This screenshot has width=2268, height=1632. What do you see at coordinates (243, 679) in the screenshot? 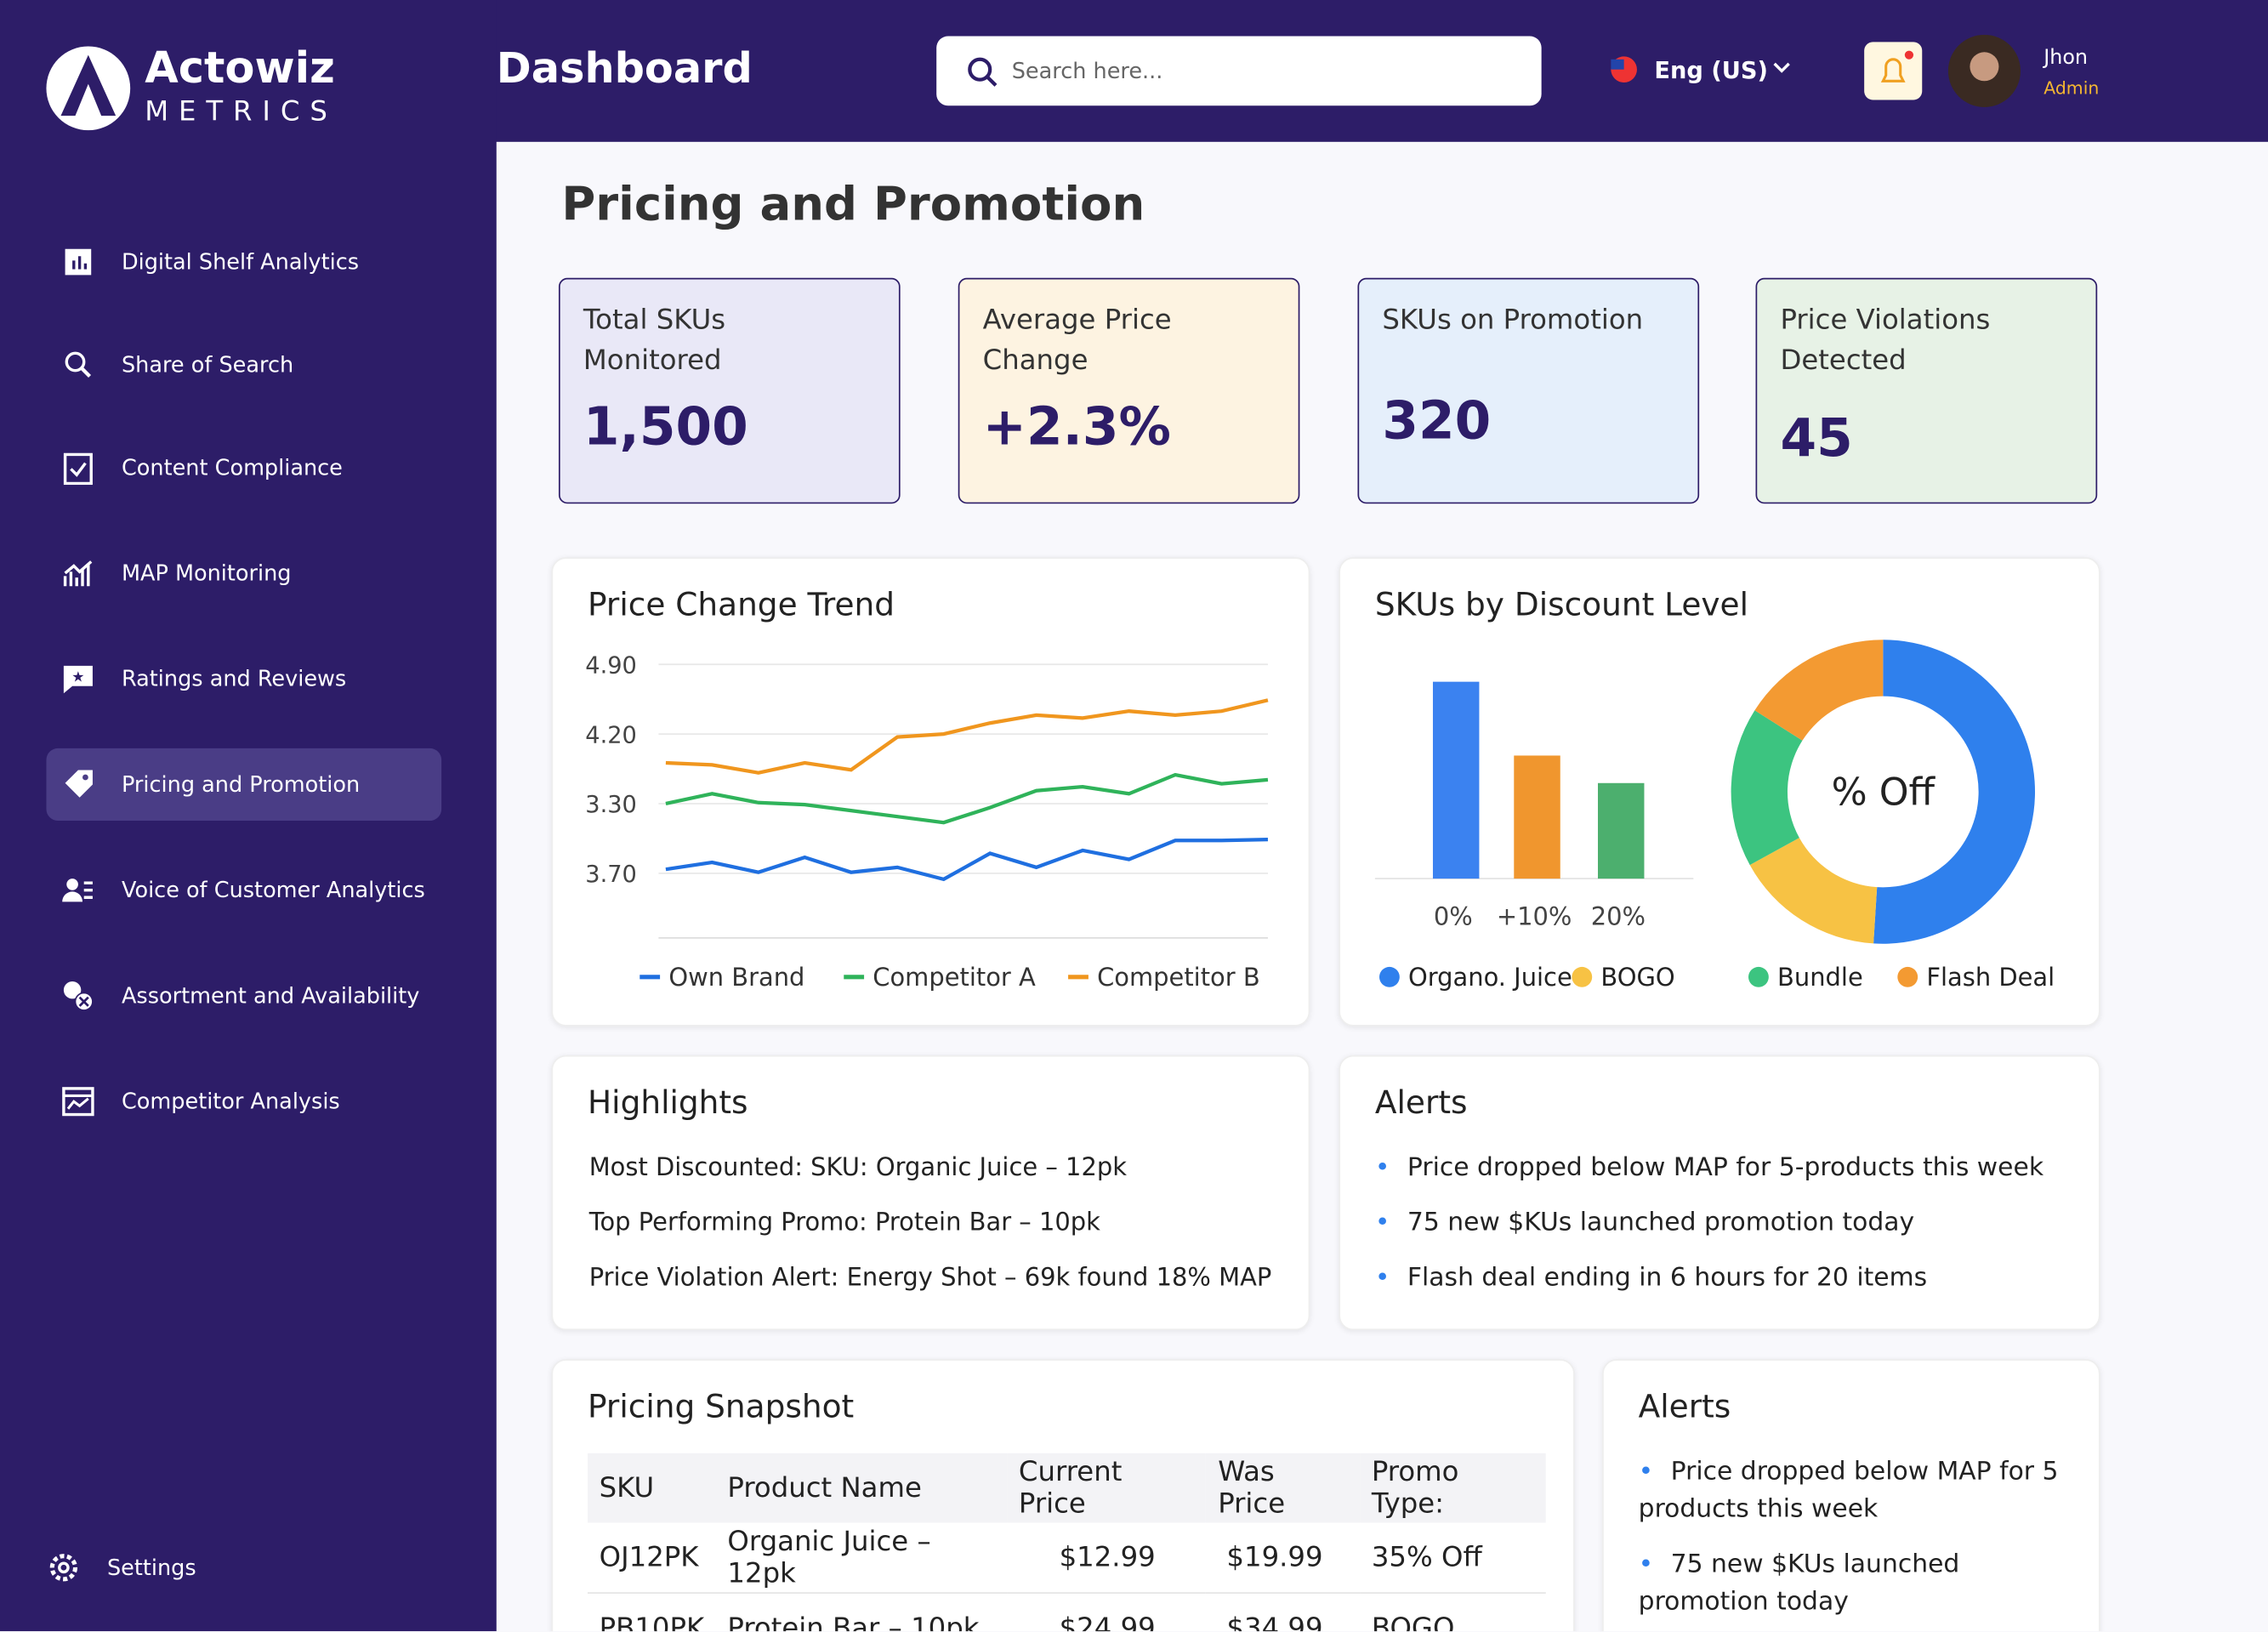
I see `nav-item: ★ Ratings and Reviews` at bounding box center [243, 679].